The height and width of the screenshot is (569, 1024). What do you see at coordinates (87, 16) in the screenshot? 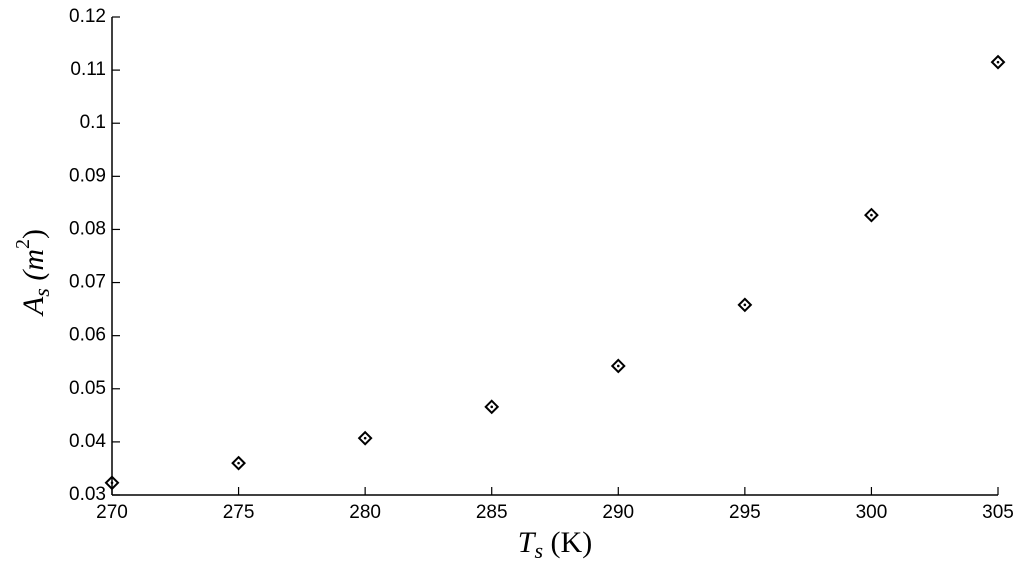
I see `y-tick-label: 0.12` at bounding box center [87, 16].